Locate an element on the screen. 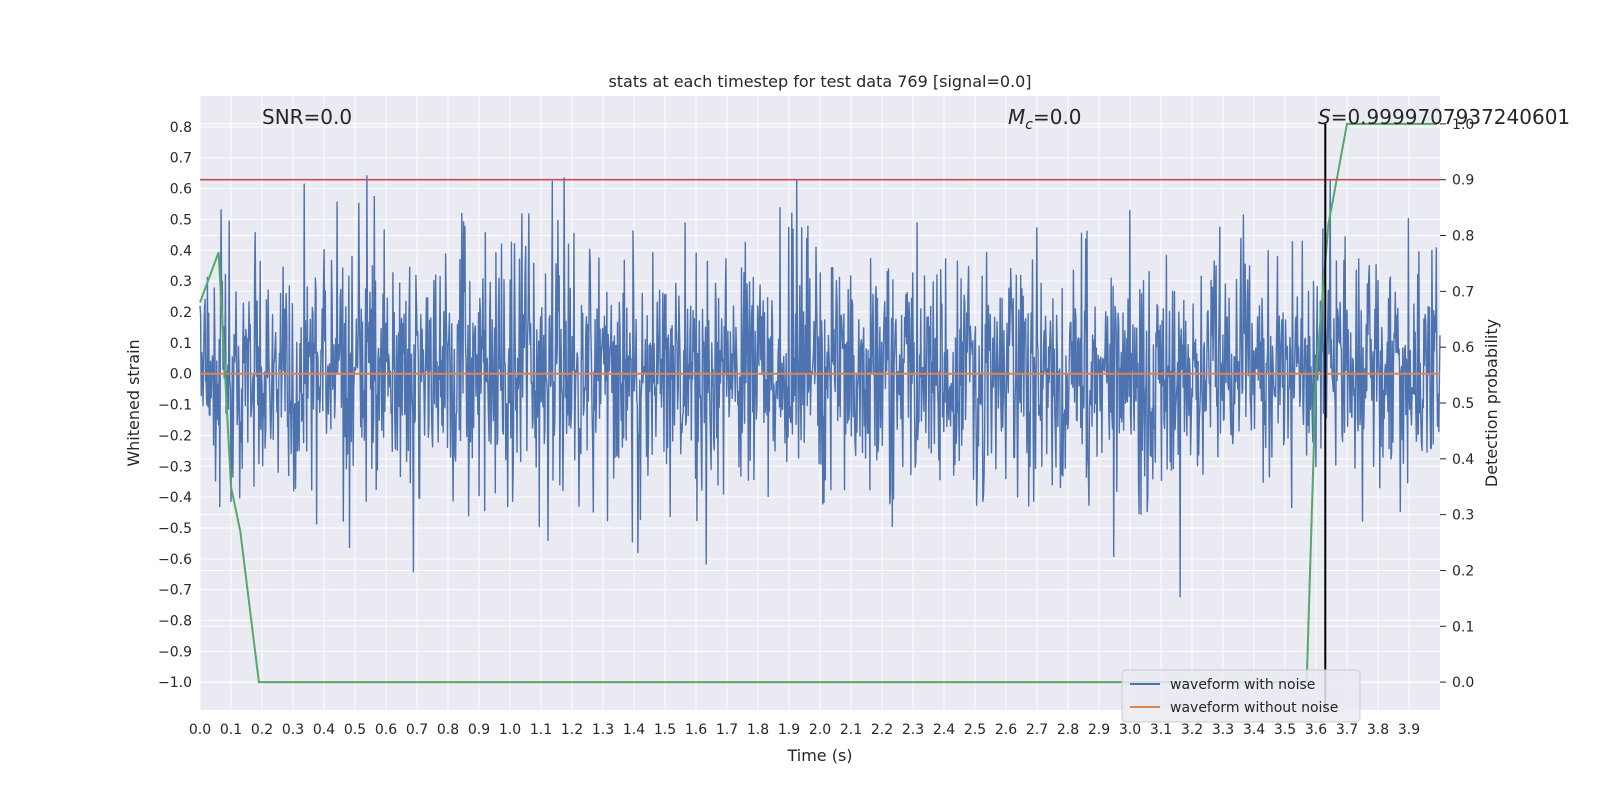 Image resolution: width=1600 pixels, height=800 pixels. y2-axis-ticks: 1.0 0.9 0.8 0.7 0.6 0.5 0.4 0.3 0.2 0.1 0.0 is located at coordinates (1457, 404).